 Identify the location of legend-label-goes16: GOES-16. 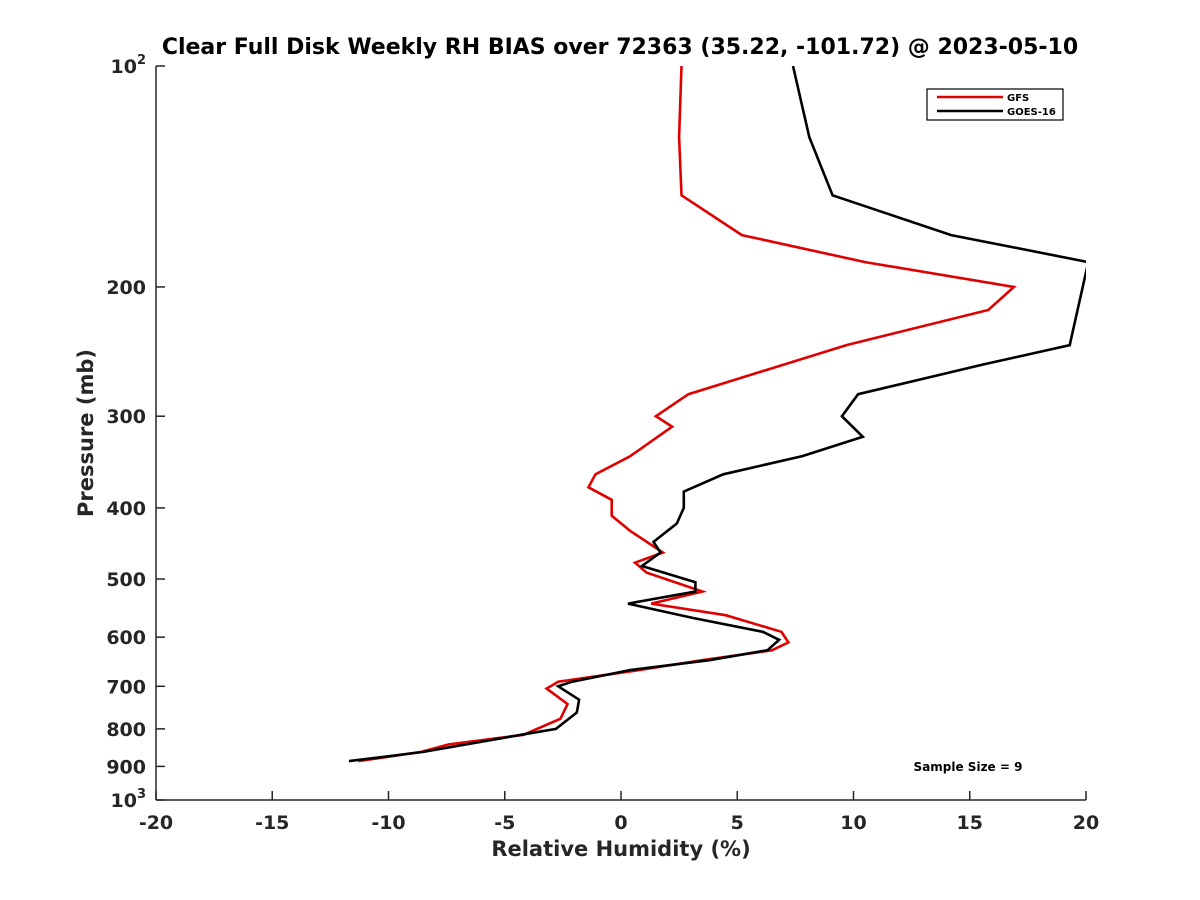
(1031, 112).